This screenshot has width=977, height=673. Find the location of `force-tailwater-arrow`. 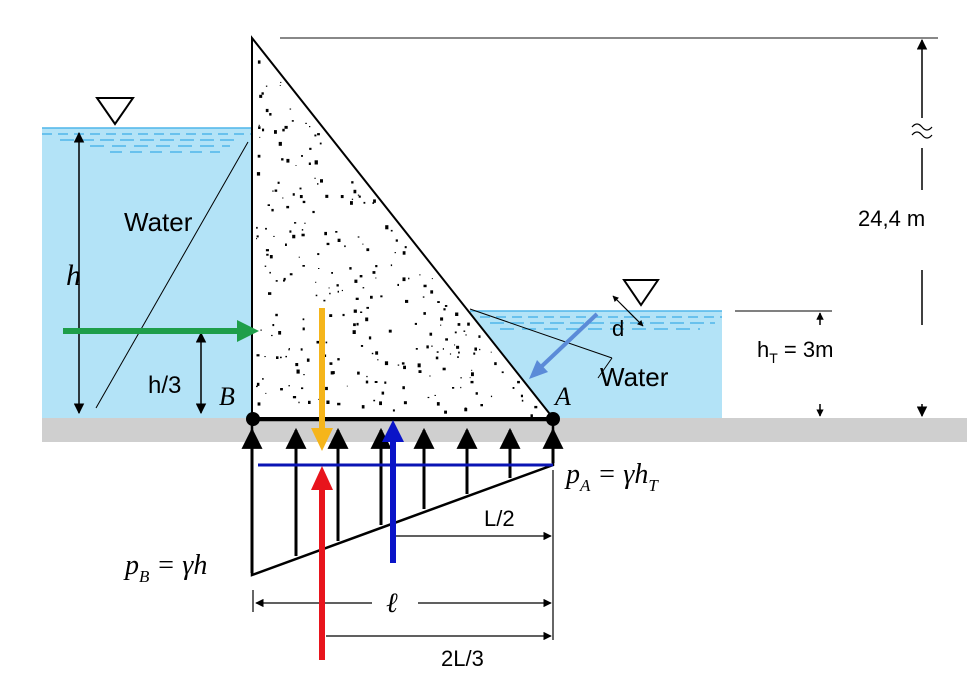

force-tailwater-arrow is located at coordinates (564, 345).